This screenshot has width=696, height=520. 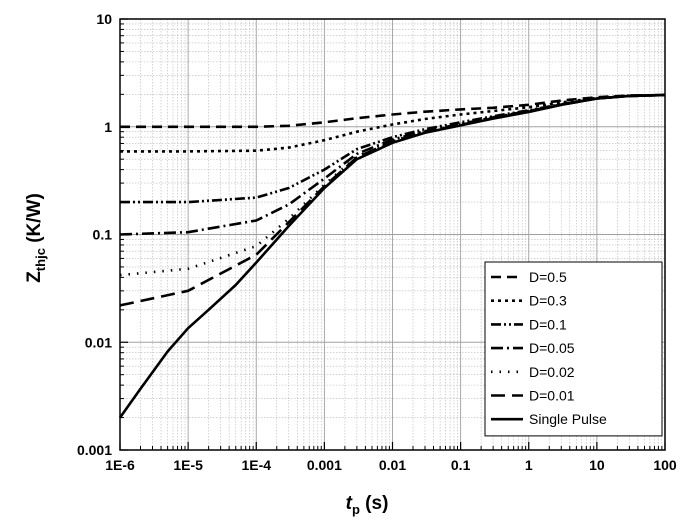 What do you see at coordinates (324, 465) in the screenshot?
I see `x-tick-label: 0.001` at bounding box center [324, 465].